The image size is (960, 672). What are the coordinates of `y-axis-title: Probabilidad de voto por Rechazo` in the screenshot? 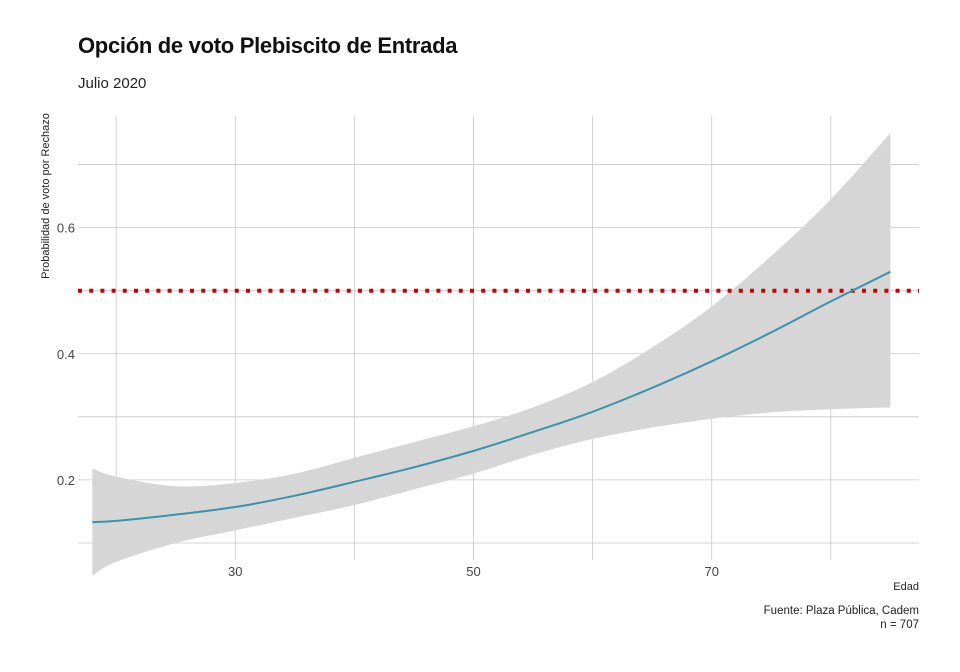 It's located at (46, 196).